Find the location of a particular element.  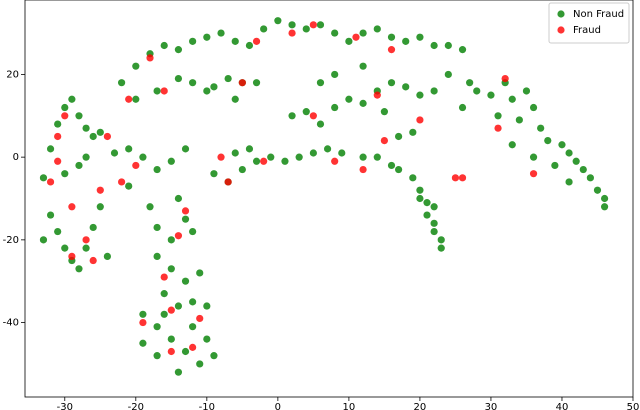

x-tick-label: 50 is located at coordinates (633, 406).